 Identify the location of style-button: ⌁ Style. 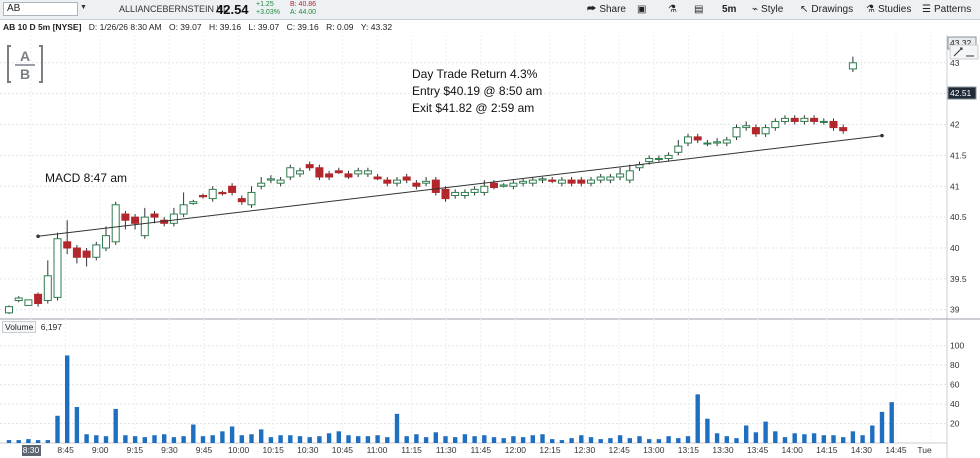
(767, 10).